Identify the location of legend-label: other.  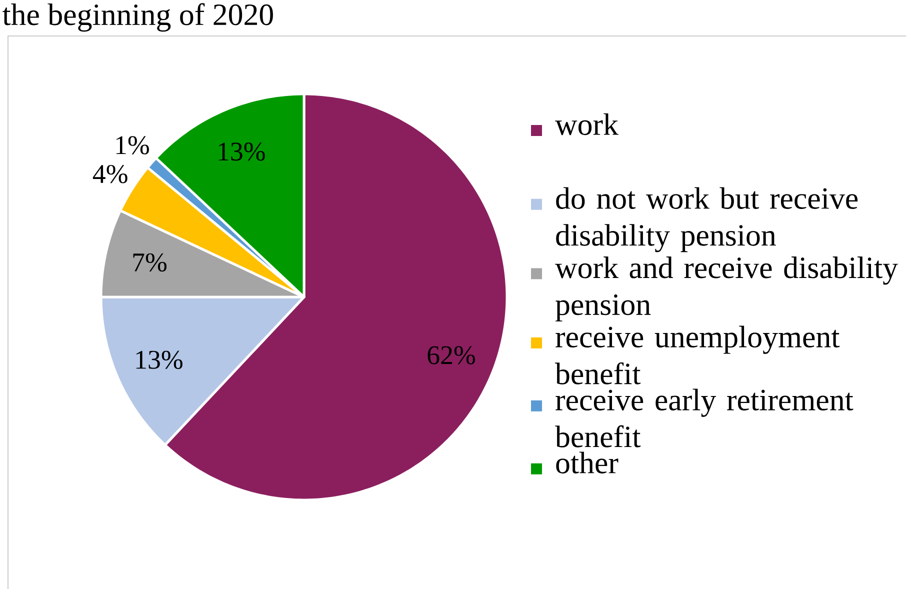
(587, 463).